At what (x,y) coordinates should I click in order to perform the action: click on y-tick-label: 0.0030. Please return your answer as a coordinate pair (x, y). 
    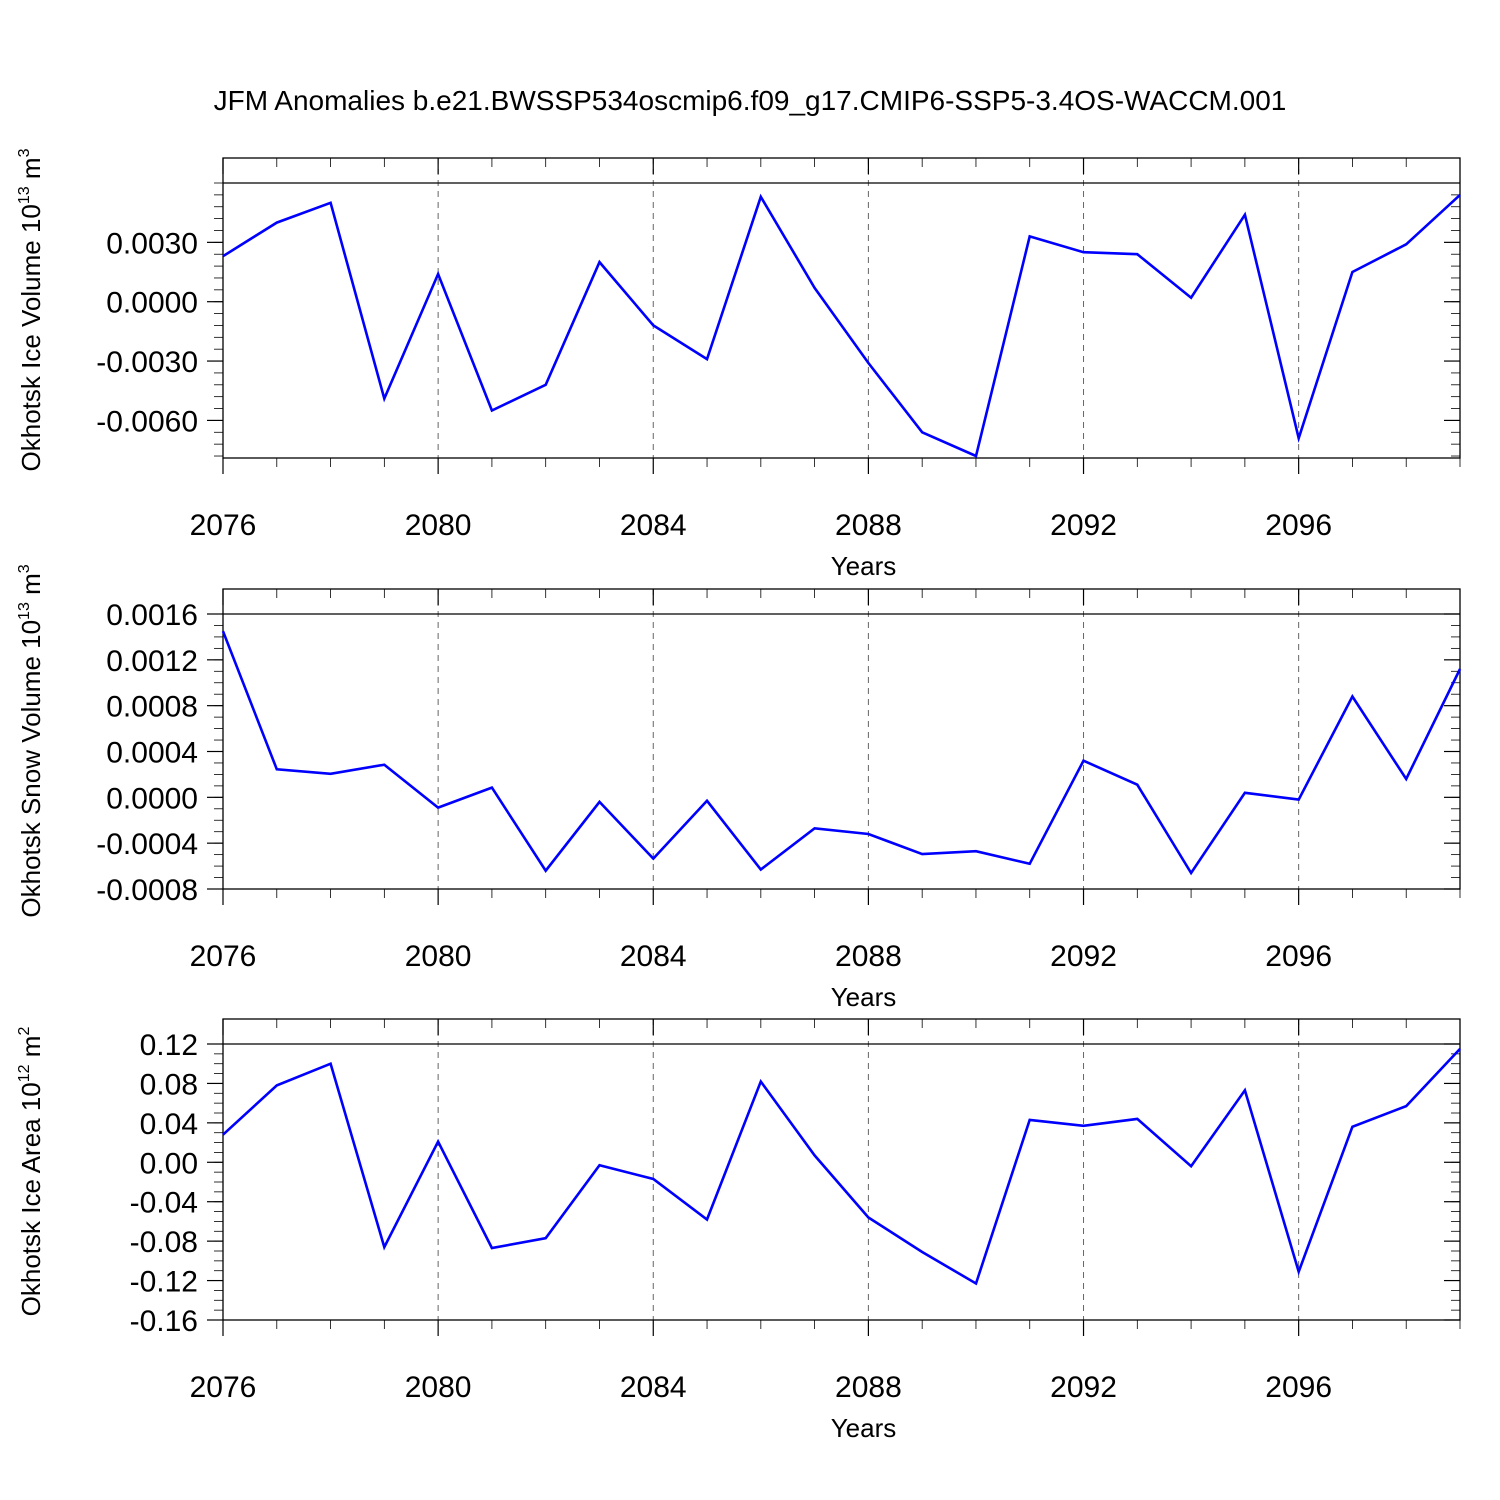
    Looking at the image, I should click on (152, 243).